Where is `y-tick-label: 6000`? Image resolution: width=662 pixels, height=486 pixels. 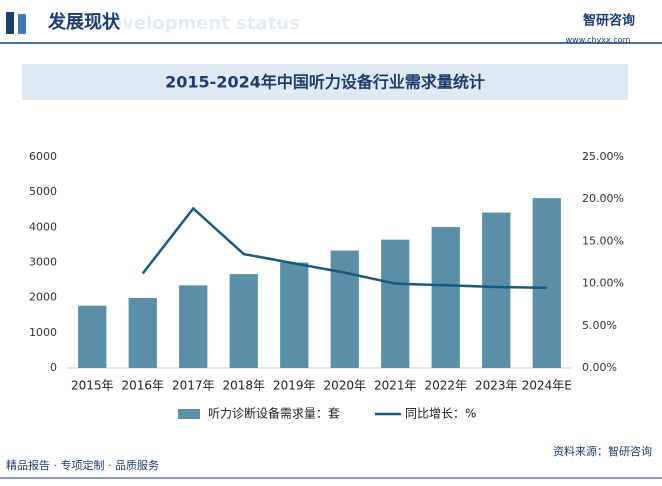
y-tick-label: 6000 is located at coordinates (43, 156).